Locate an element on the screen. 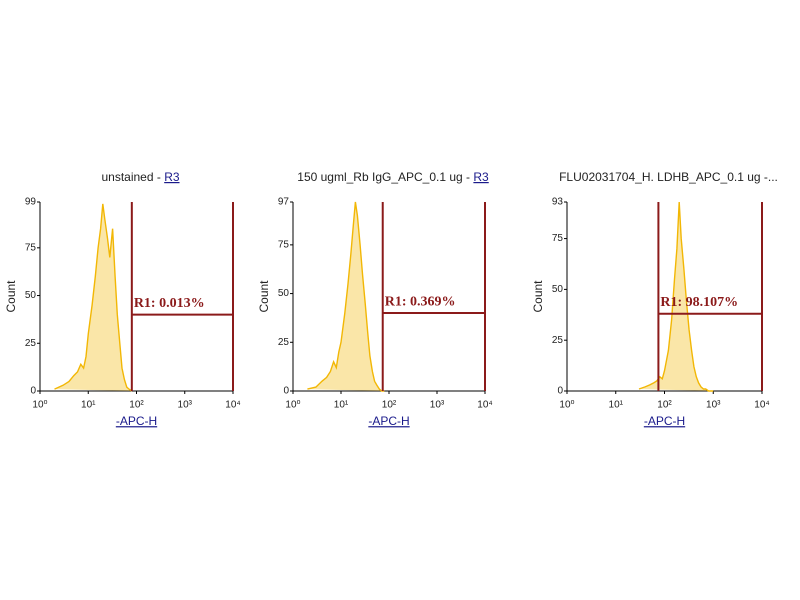  panel-title: unstained - R3 is located at coordinates (140, 177).